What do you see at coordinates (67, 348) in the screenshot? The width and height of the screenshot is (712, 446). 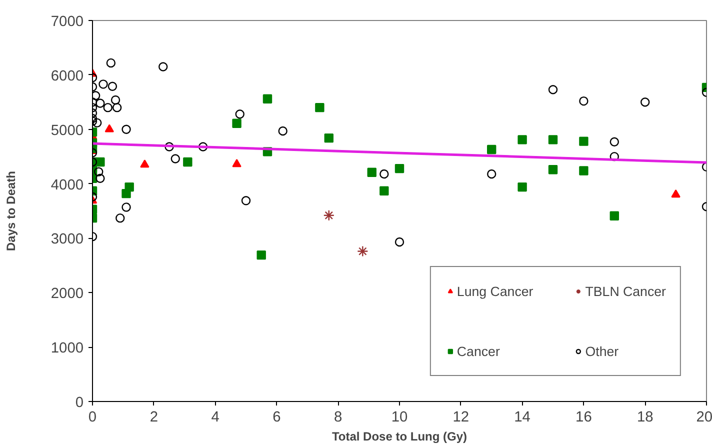 I see `y-tick-label: 1000` at bounding box center [67, 348].